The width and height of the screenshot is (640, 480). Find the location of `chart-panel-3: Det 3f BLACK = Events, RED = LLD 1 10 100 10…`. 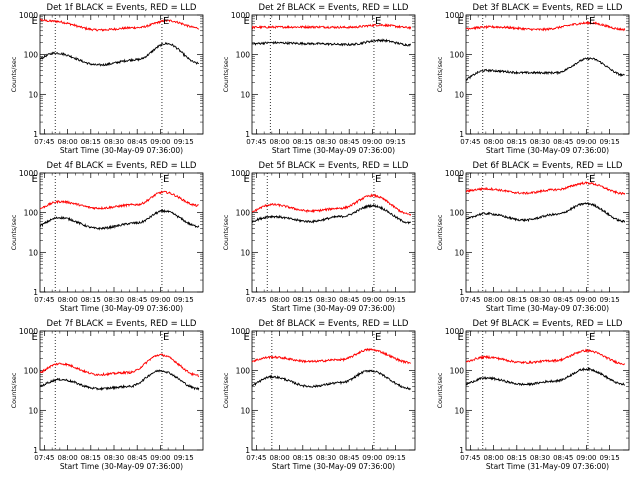

chart-panel-3: Det 3f BLACK = Events, RED = LLD 1 10 100 10… is located at coordinates (533, 79).